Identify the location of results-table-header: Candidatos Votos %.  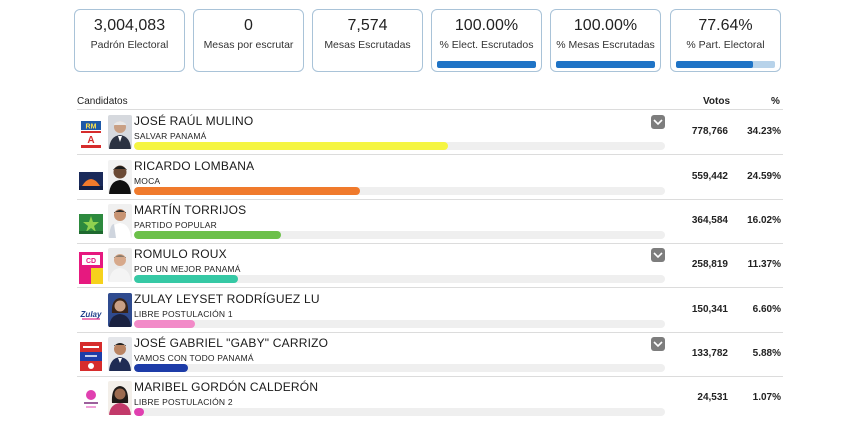
(430, 103).